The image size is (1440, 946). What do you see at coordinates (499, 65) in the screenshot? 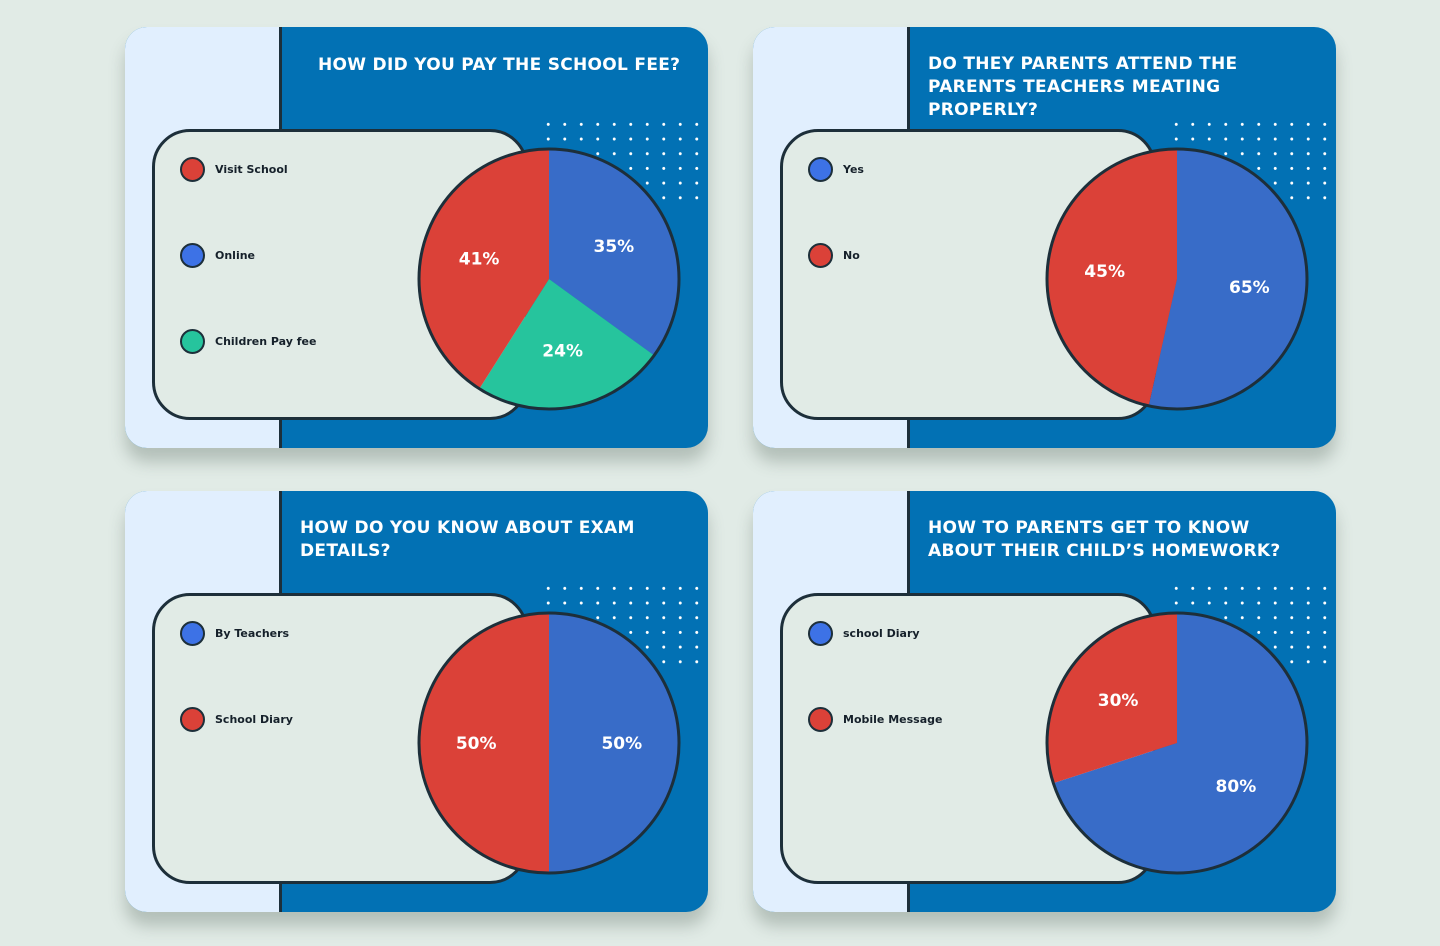
I see `chart-title: HOW DID YOU PAY THE SCHOOL FEE?` at bounding box center [499, 65].